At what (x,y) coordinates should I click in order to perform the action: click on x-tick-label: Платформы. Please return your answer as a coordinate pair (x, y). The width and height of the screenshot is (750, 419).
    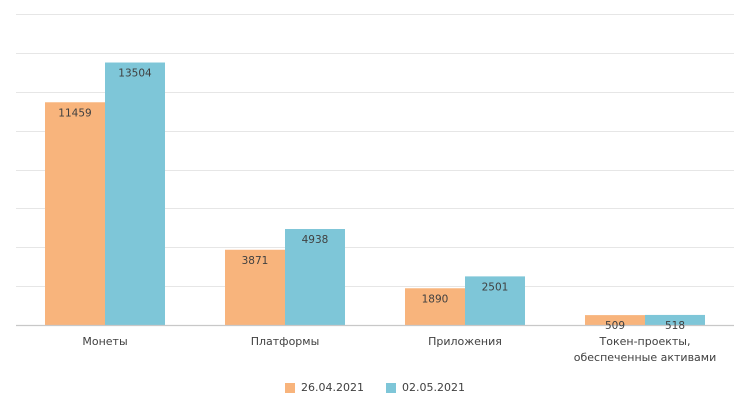
    Looking at the image, I should click on (285, 341).